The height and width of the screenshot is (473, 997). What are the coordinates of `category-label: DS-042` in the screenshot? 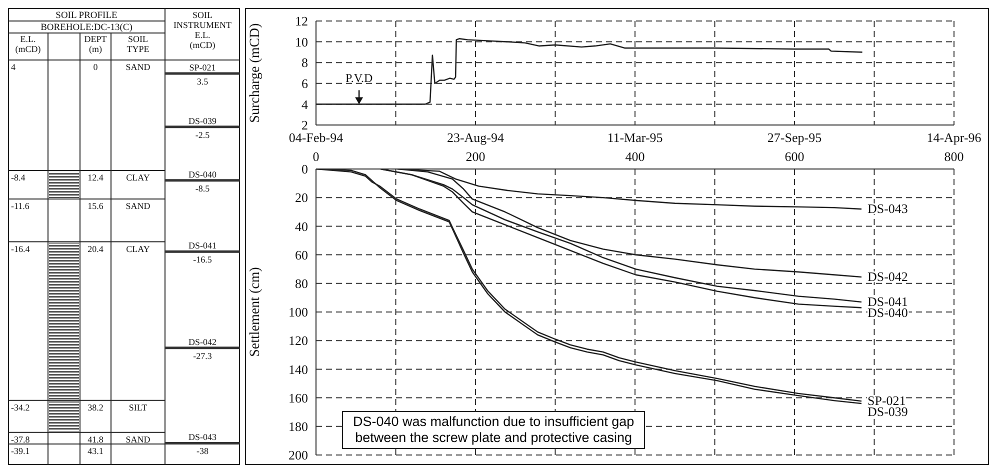 It's located at (202, 341).